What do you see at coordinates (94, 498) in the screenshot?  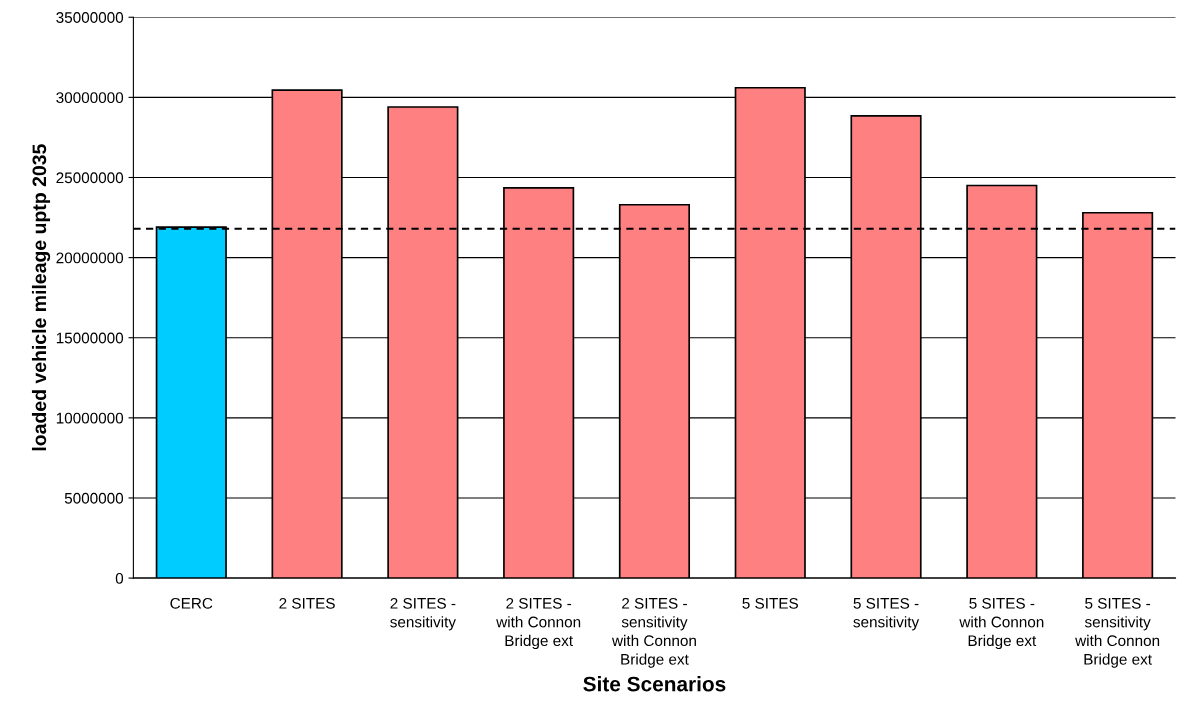 I see `y-tick-label: 5000000` at bounding box center [94, 498].